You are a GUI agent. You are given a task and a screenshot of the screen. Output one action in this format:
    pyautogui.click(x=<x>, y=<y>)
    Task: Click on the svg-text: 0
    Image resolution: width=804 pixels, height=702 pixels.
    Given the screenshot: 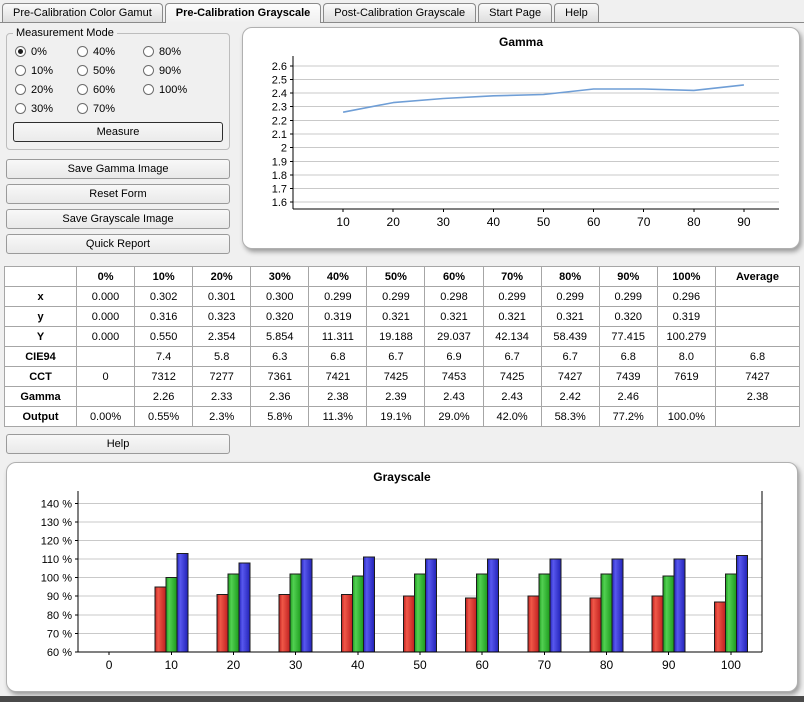 What is the action you would take?
    pyautogui.click(x=109, y=665)
    